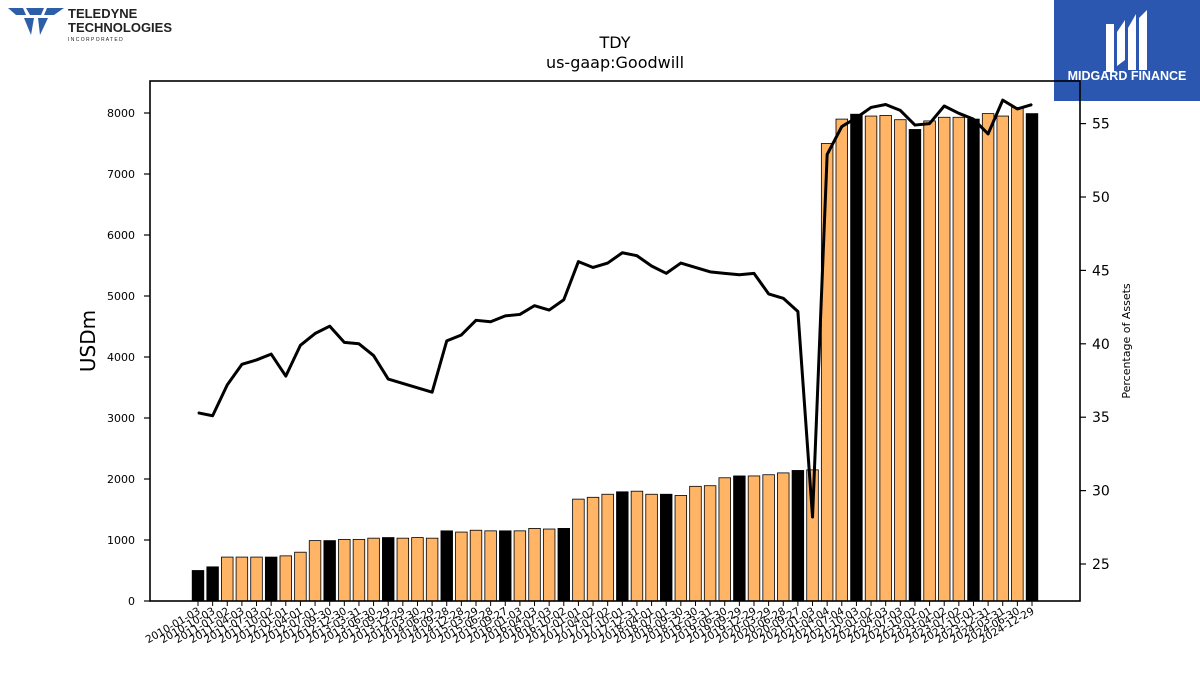 This screenshot has width=1200, height=675. I want to click on y2-tick-label: 25, so click(1101, 565).